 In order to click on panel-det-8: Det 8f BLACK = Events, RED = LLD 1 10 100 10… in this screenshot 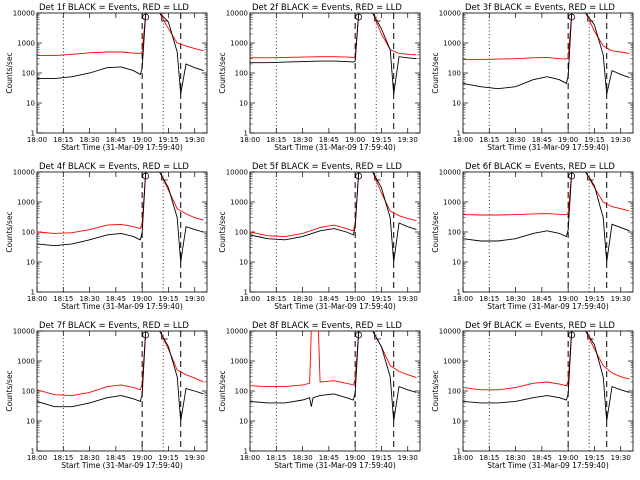, I will do `click(319, 395)`.